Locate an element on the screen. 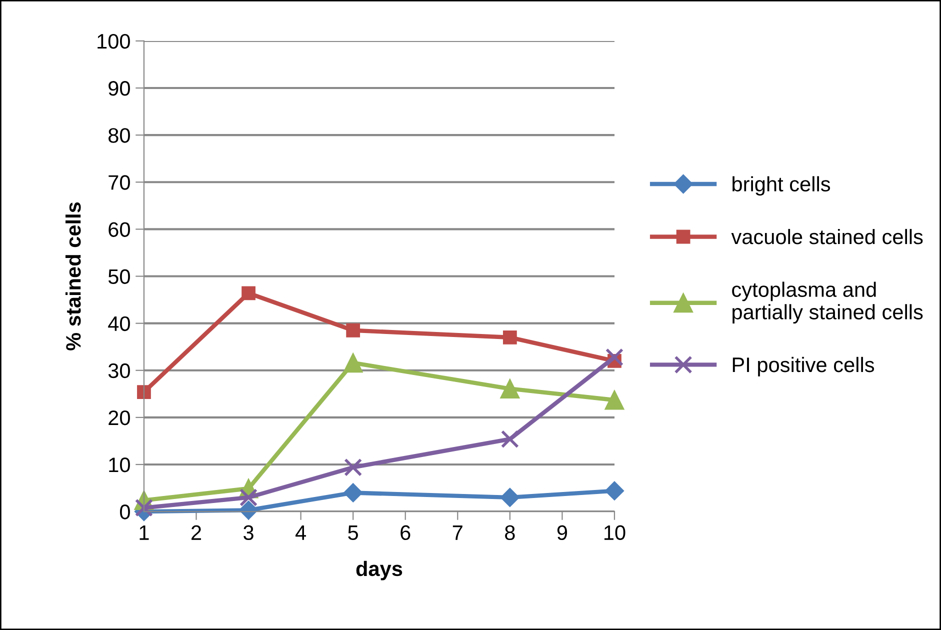 The height and width of the screenshot is (630, 941). y-tick-label: 20 is located at coordinates (119, 418).